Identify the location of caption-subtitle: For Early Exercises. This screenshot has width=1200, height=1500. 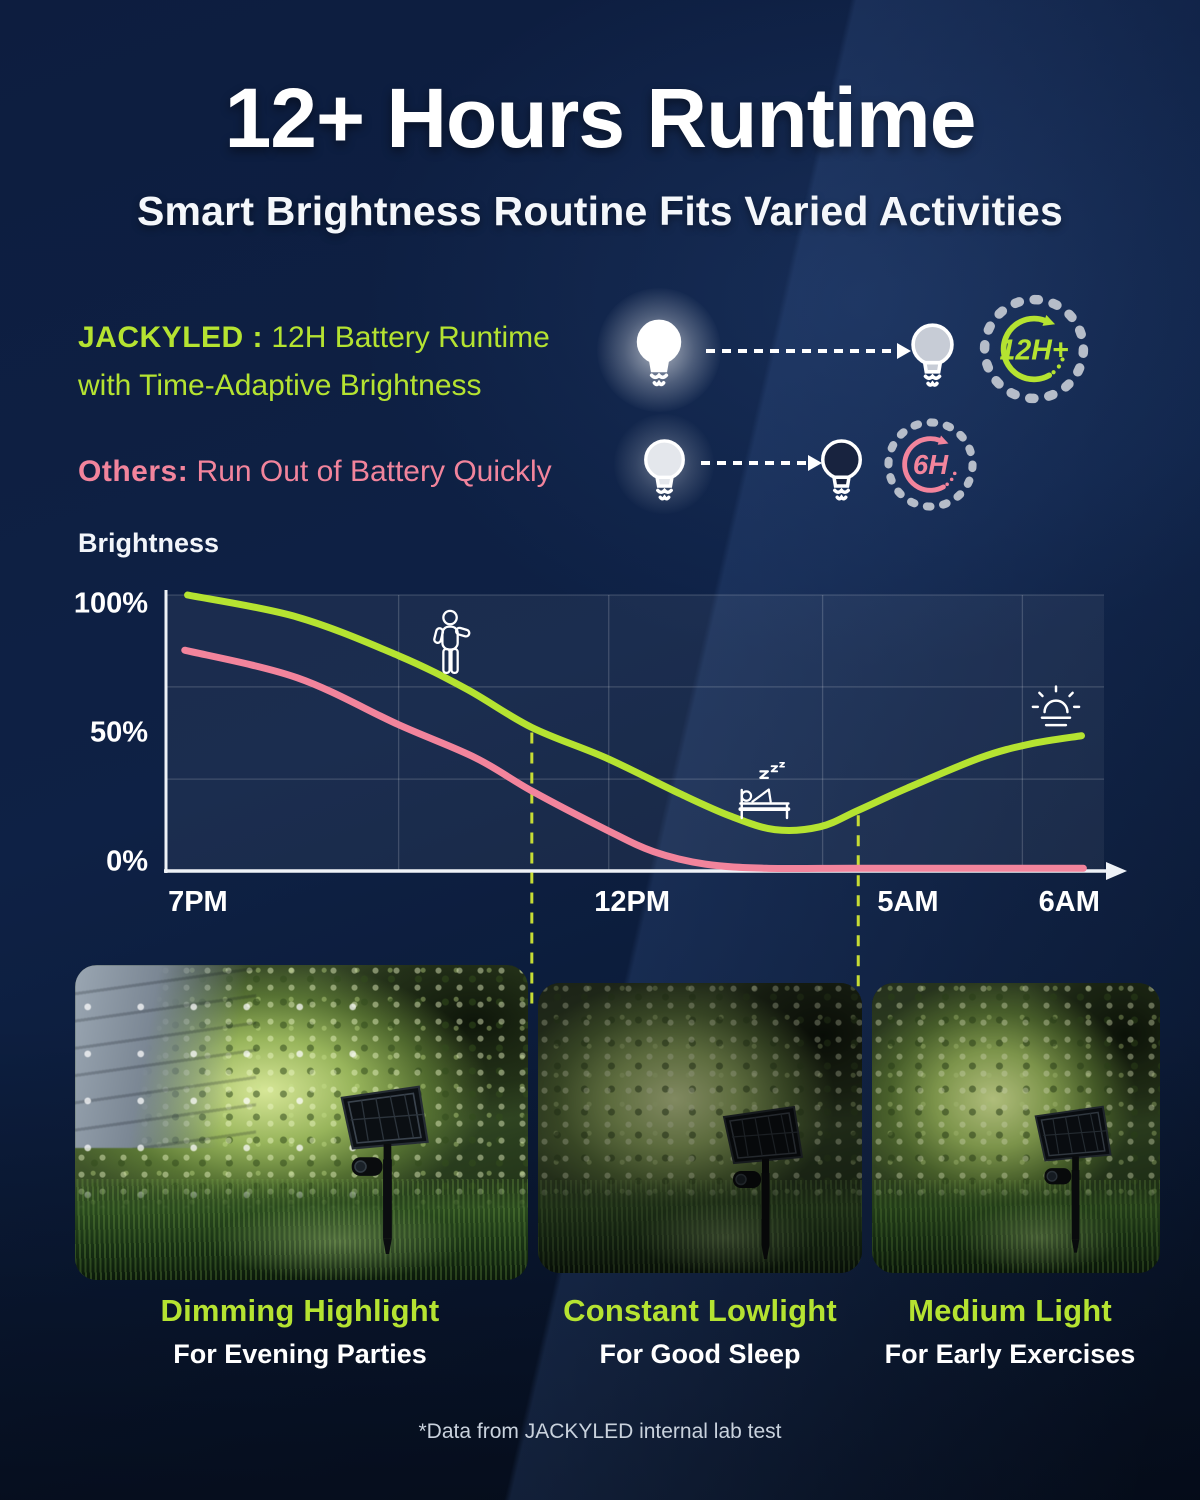
(1010, 1354).